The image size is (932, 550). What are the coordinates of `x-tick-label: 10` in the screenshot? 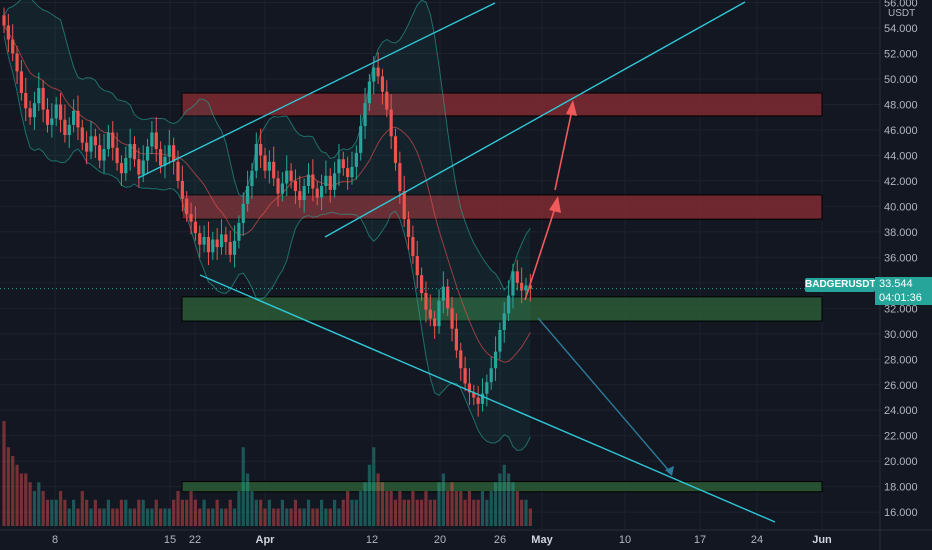 It's located at (625, 540).